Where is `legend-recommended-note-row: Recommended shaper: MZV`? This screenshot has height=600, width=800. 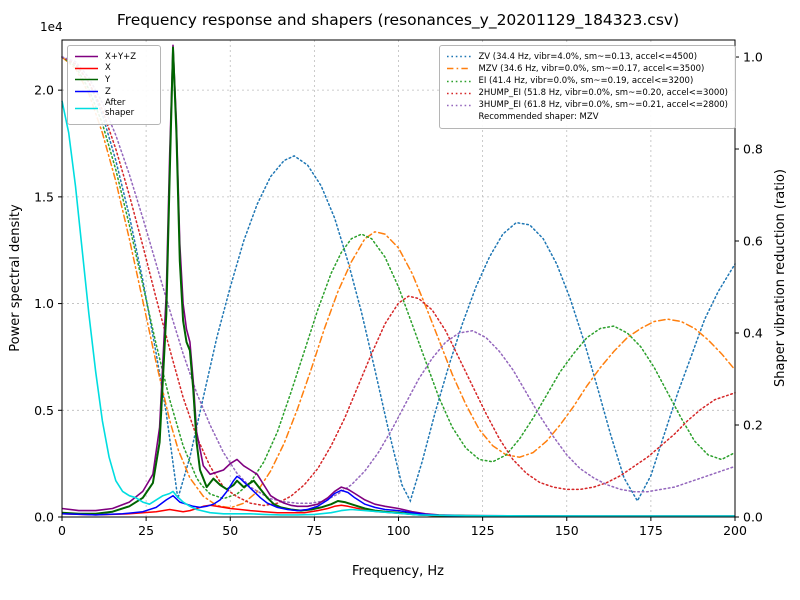
legend-recommended-note-row: Recommended shaper: MZV is located at coordinates (587, 117).